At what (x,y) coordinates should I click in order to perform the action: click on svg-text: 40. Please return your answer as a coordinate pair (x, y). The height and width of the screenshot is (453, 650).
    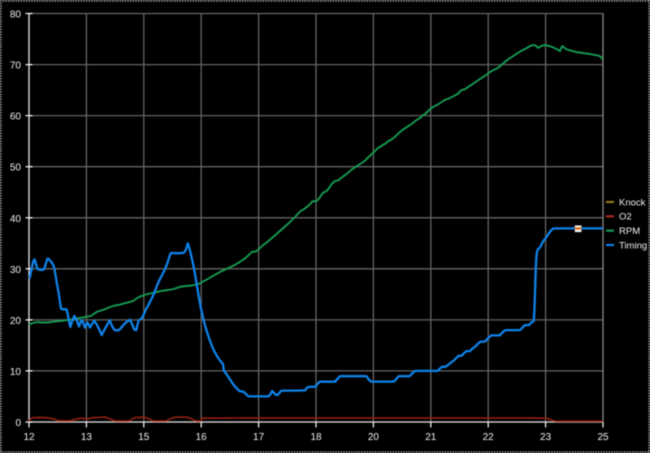
    Looking at the image, I should click on (16, 219).